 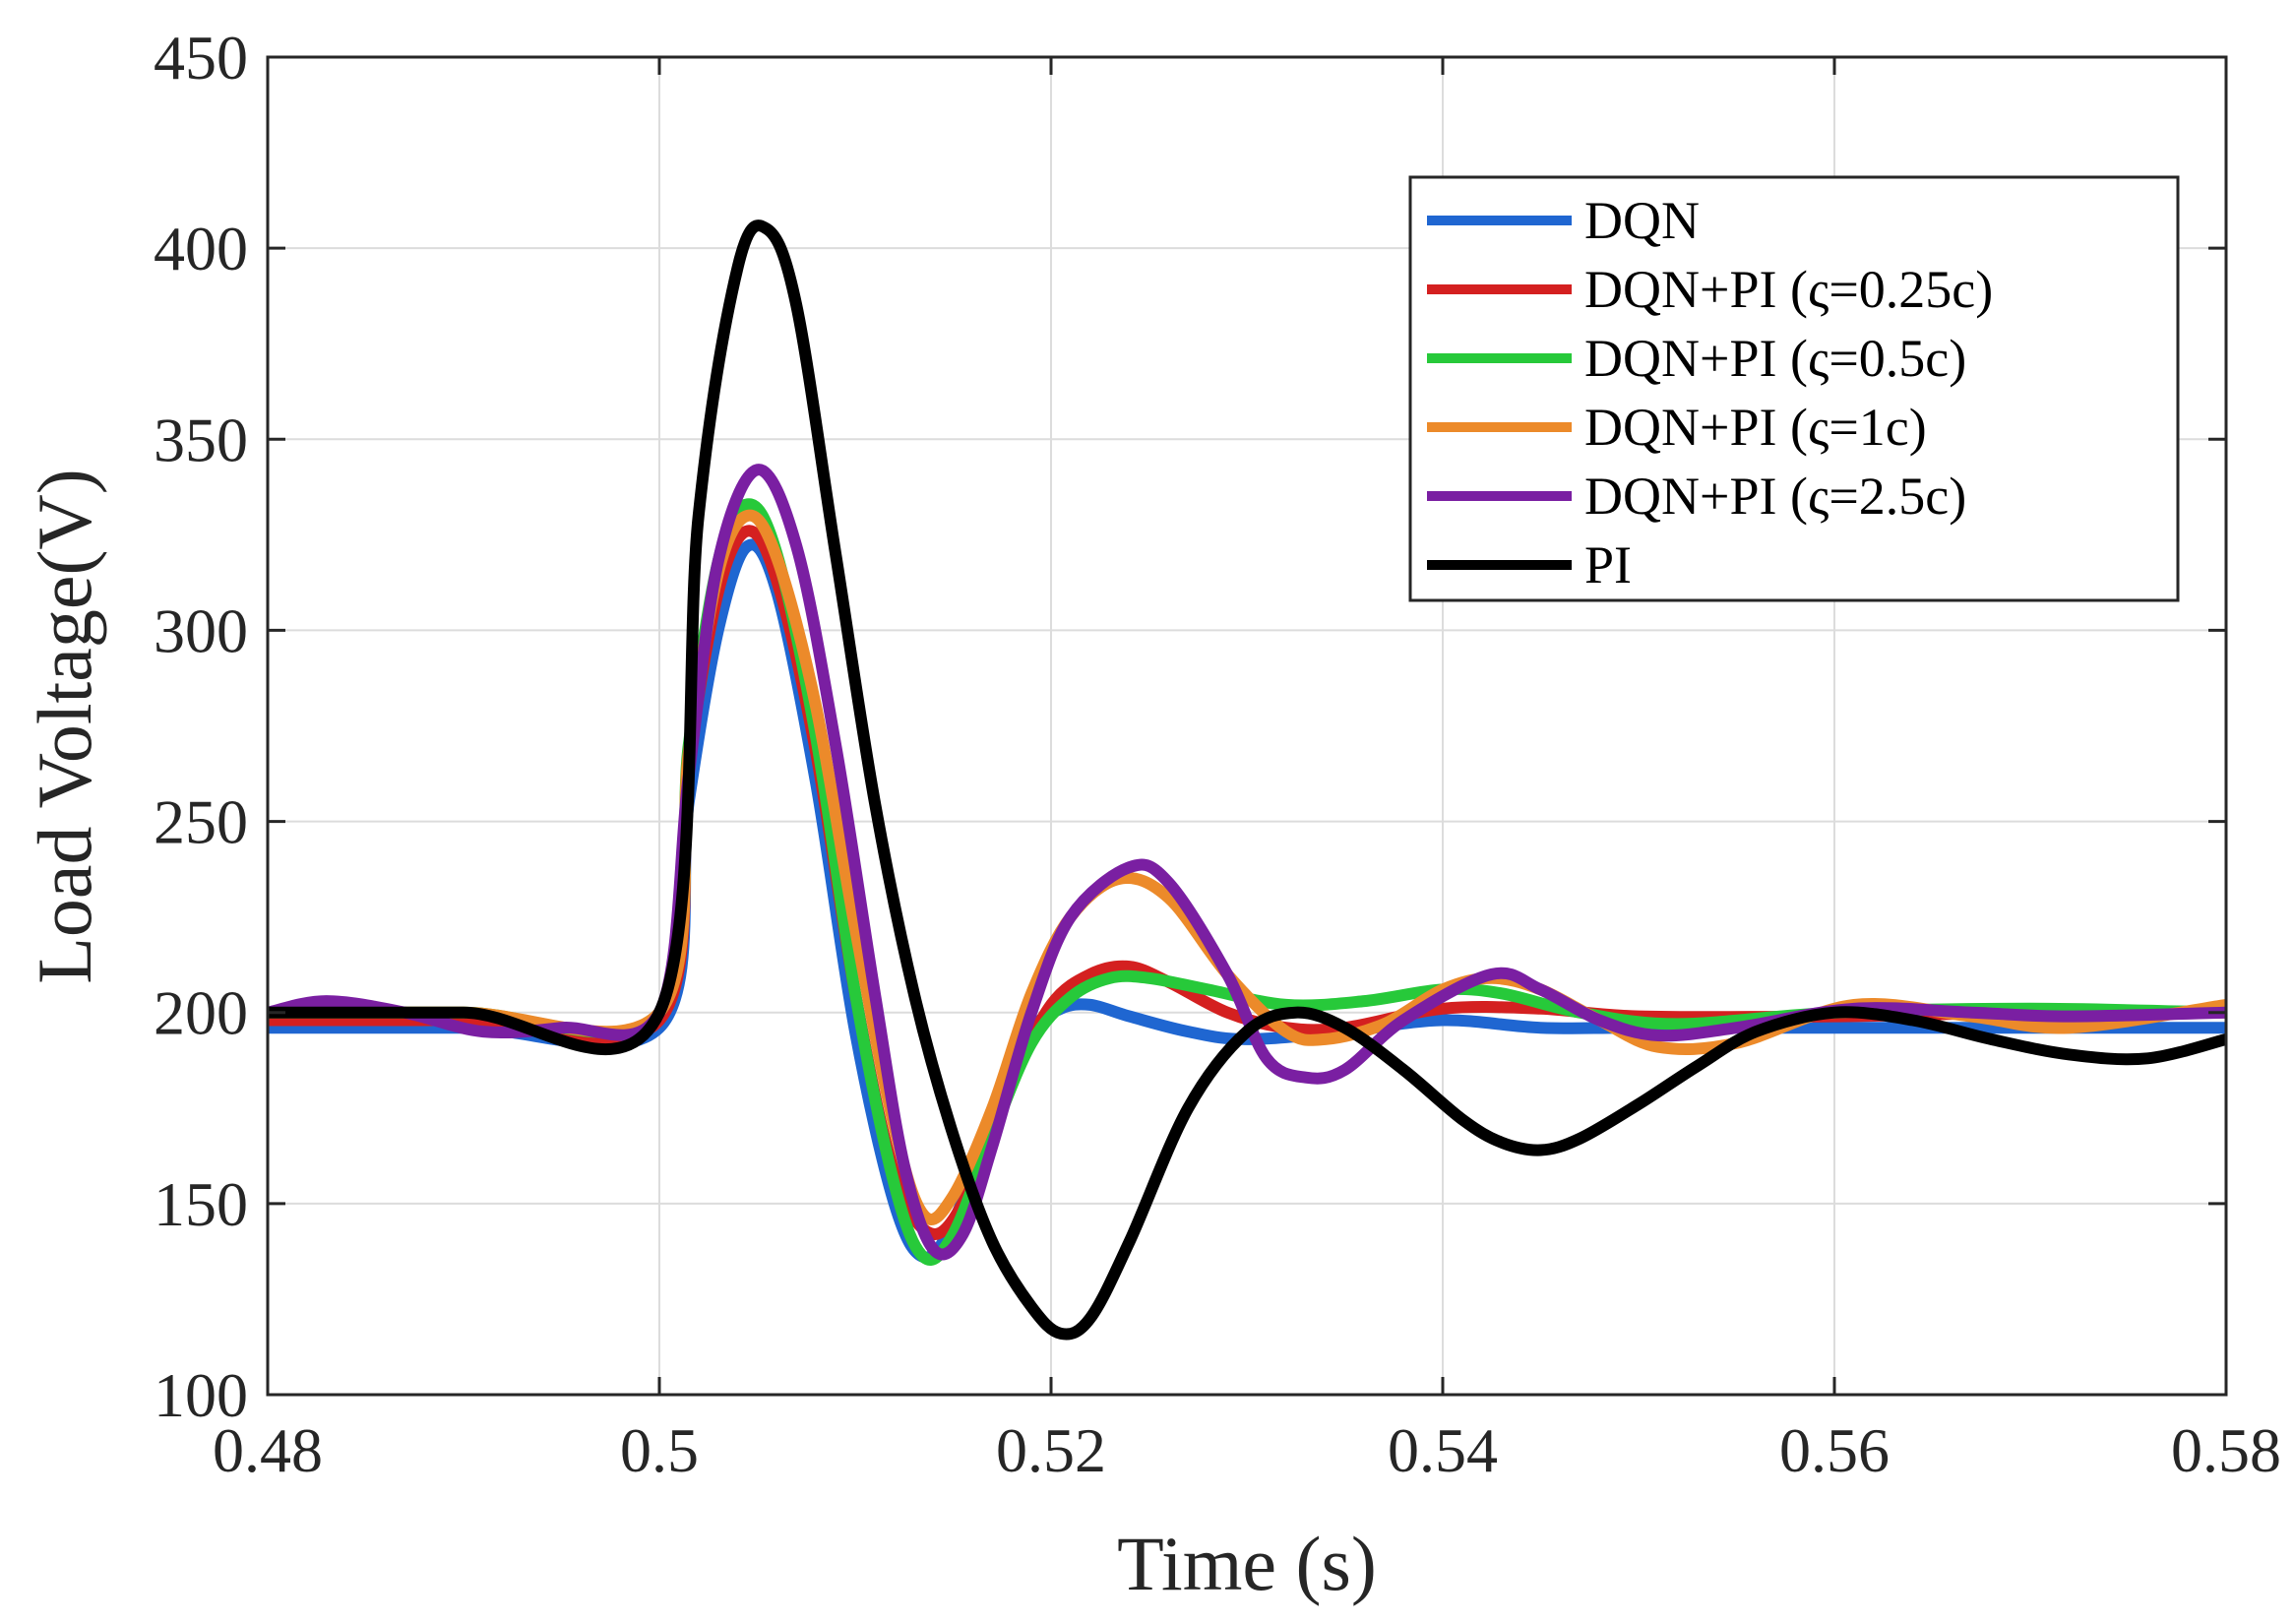 I want to click on legend-label: PI, so click(x=1608, y=564).